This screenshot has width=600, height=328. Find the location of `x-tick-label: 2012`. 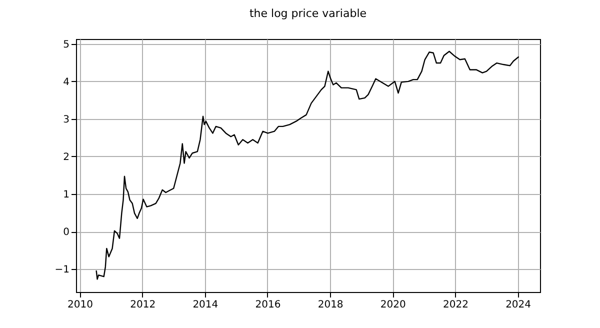

x-tick-label: 2012 is located at coordinates (143, 305).